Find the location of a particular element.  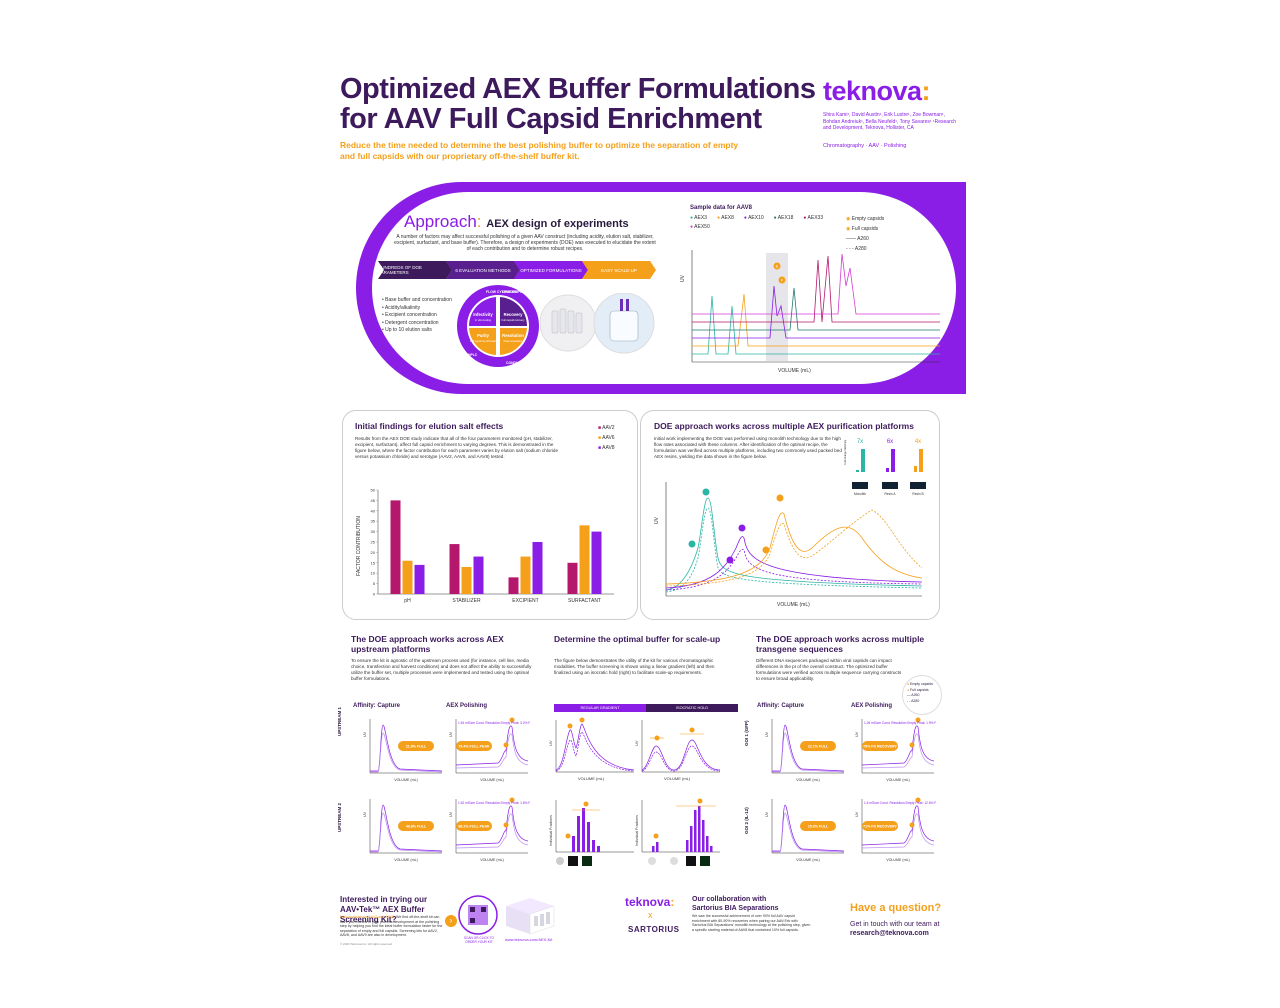

result-pill-label: 88.2% FULL PEAK is located at coordinates (474, 827).